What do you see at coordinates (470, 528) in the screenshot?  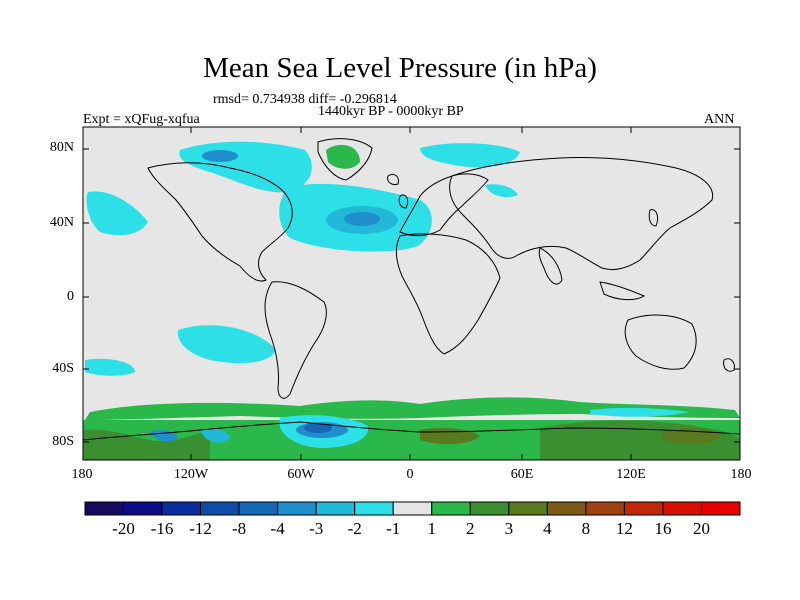 I see `colorbar-label: 2` at bounding box center [470, 528].